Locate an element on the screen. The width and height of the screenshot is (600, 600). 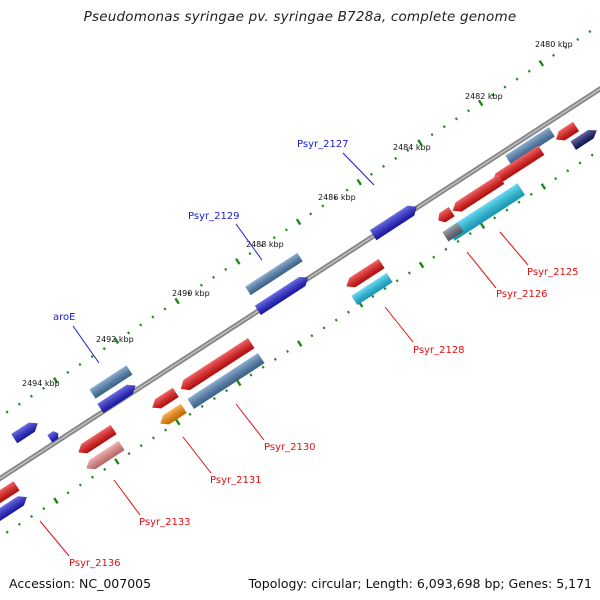
gene-psyr-2133-a is located at coordinates (96, 440).